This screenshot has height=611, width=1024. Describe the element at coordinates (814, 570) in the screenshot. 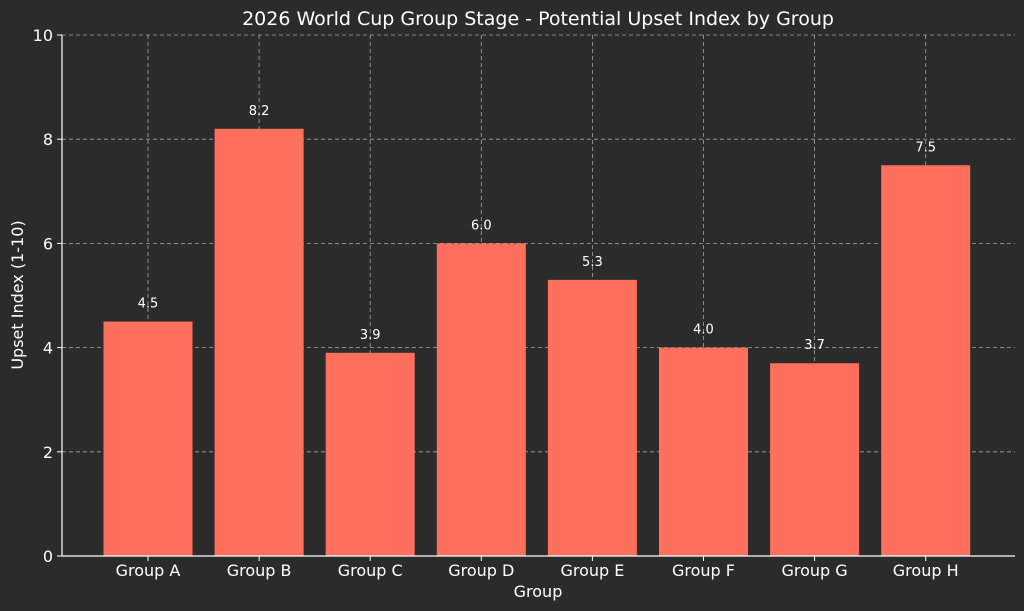

I see `x-tick-label: Group G` at that location.